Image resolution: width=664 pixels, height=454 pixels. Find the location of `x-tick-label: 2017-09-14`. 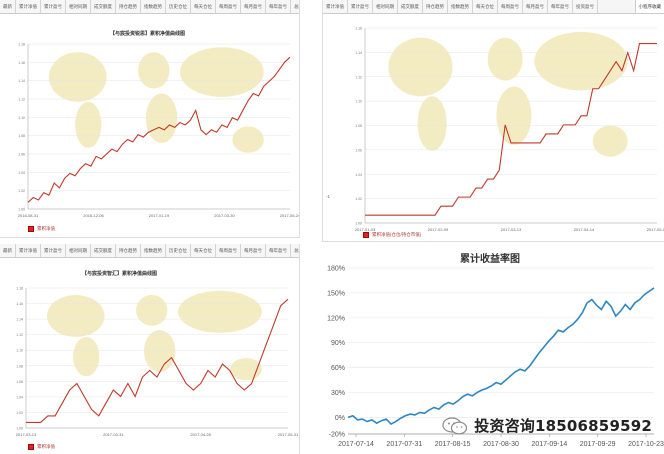

x-tick-label: 2017-09-14 is located at coordinates (549, 444).